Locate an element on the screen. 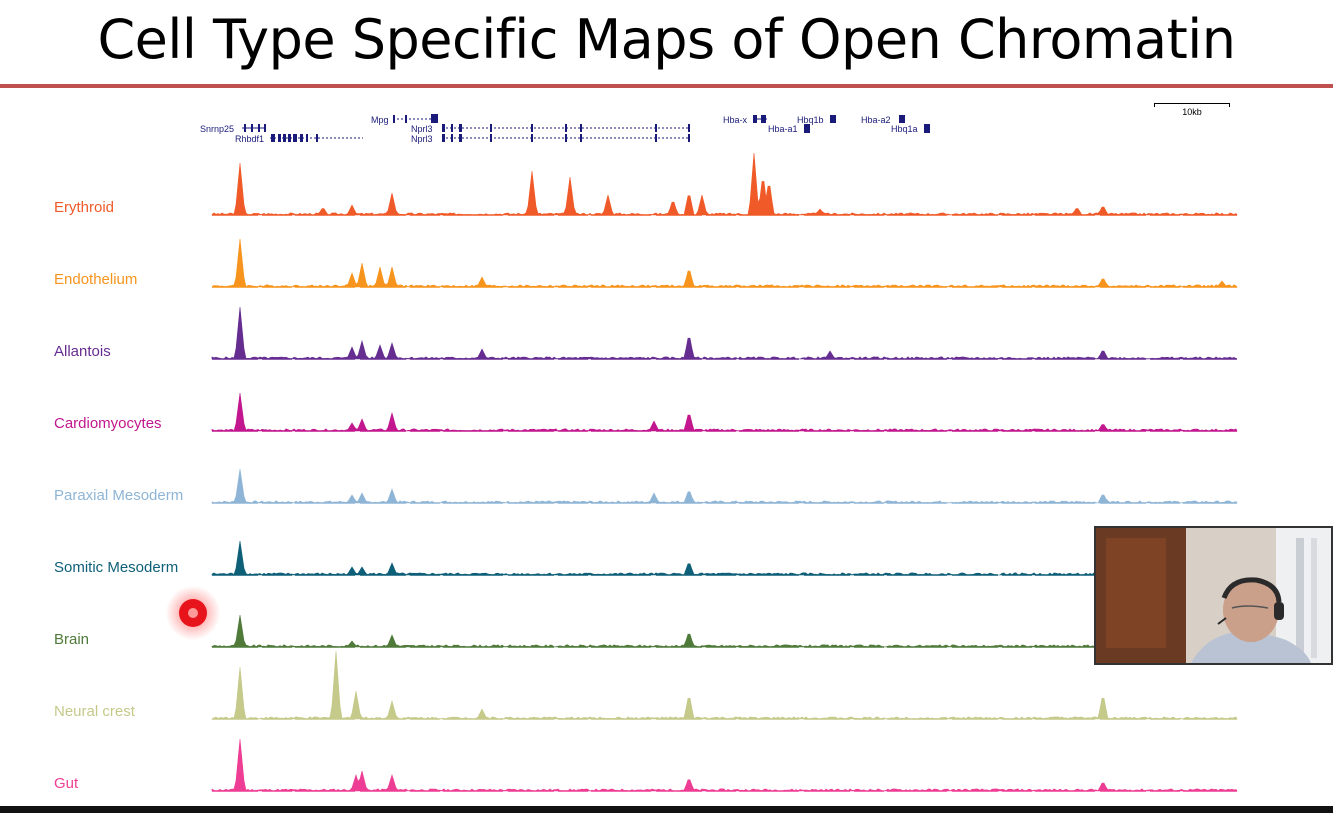 The width and height of the screenshot is (1333, 813). track-label-neural-crest: Neural crest is located at coordinates (94, 711).